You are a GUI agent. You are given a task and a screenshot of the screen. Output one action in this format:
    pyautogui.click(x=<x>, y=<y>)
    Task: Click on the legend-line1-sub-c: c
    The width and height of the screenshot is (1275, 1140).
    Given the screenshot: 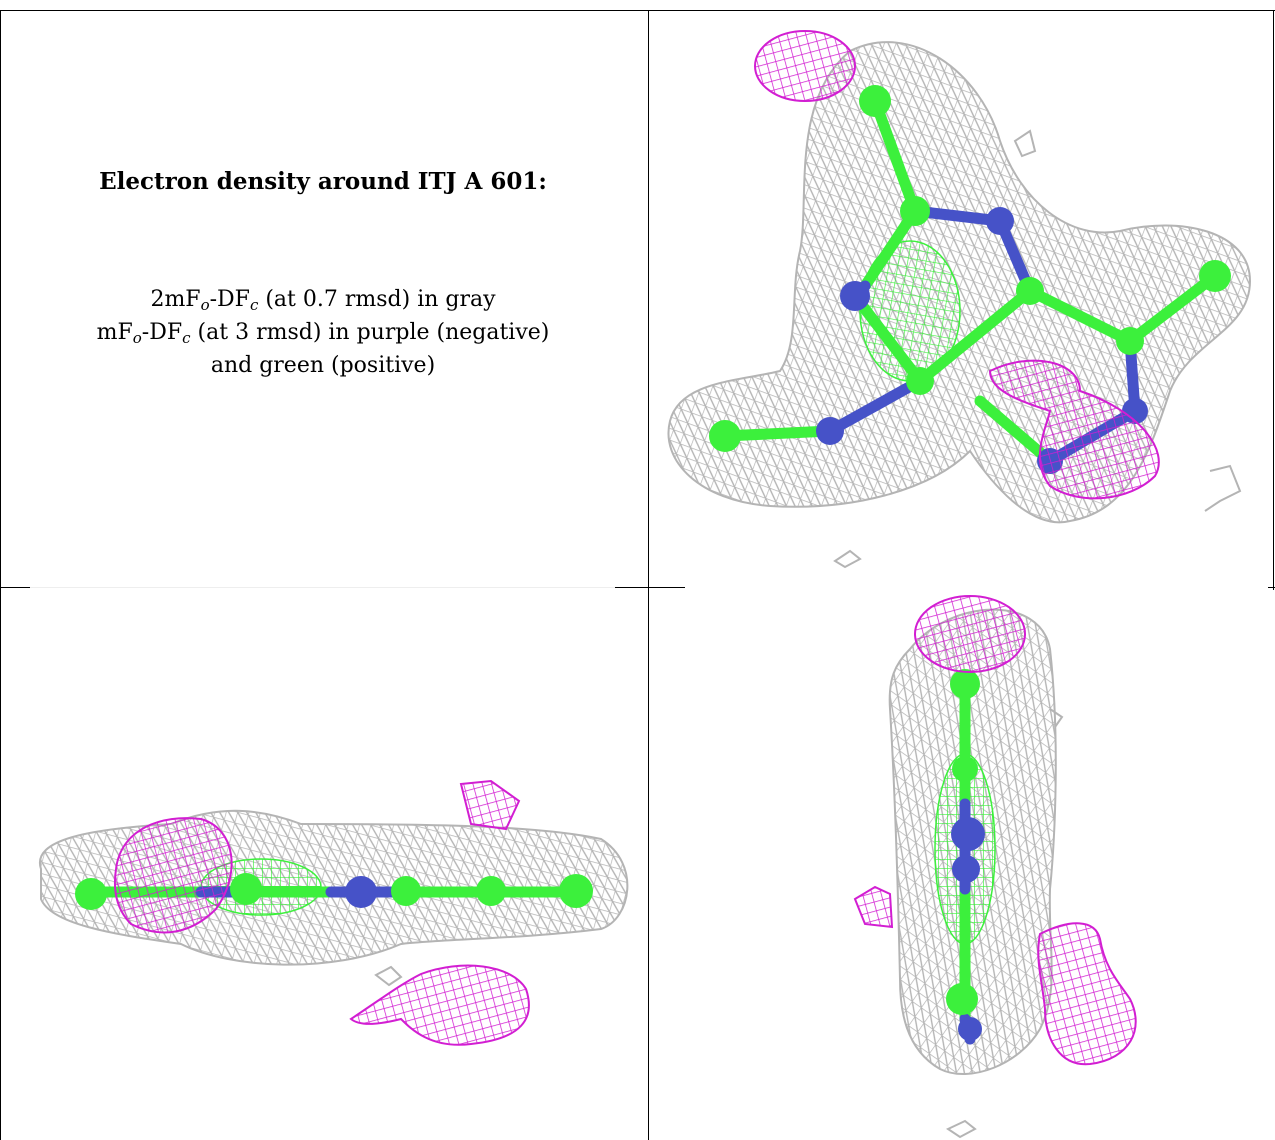 What is the action you would take?
    pyautogui.click(x=254, y=305)
    